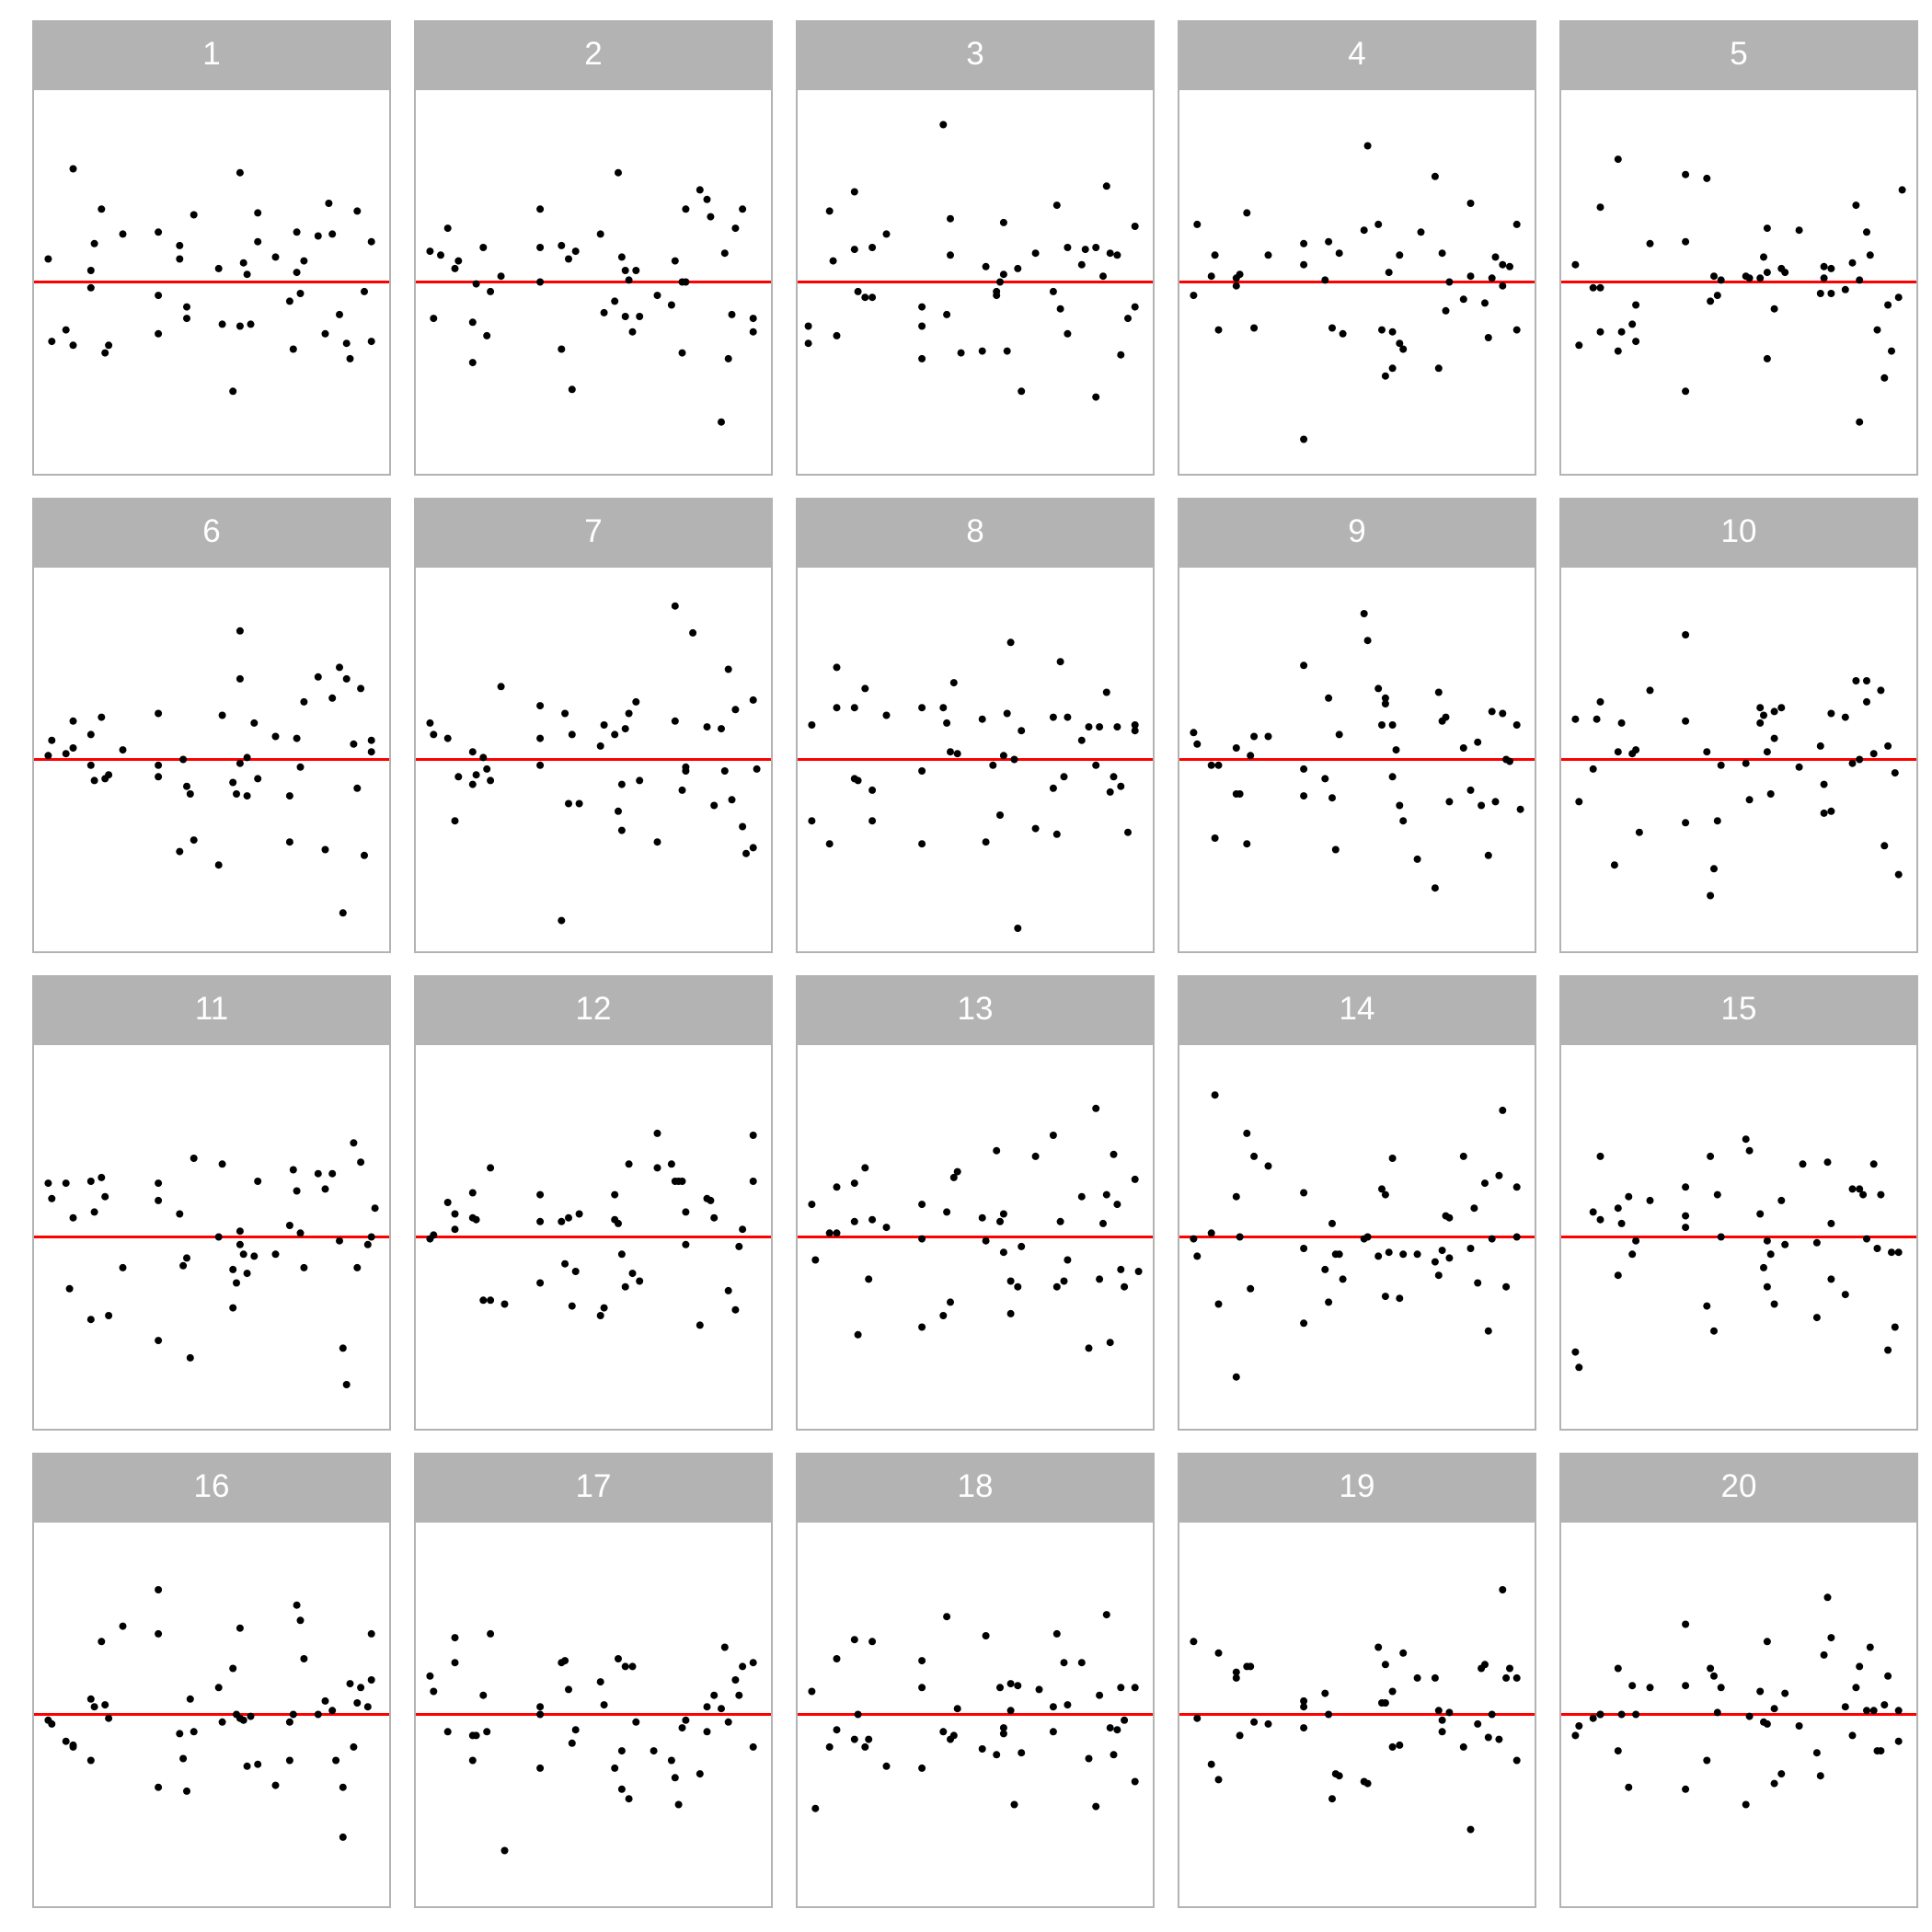 This screenshot has width=1932, height=1932. I want to click on plot-area, so click(211, 282).